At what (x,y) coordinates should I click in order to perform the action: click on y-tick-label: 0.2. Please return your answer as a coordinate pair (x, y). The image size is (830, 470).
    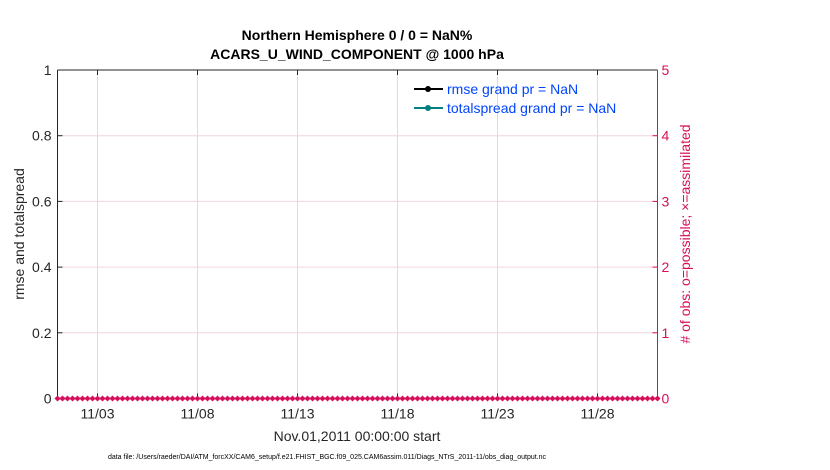
    Looking at the image, I should click on (42, 333).